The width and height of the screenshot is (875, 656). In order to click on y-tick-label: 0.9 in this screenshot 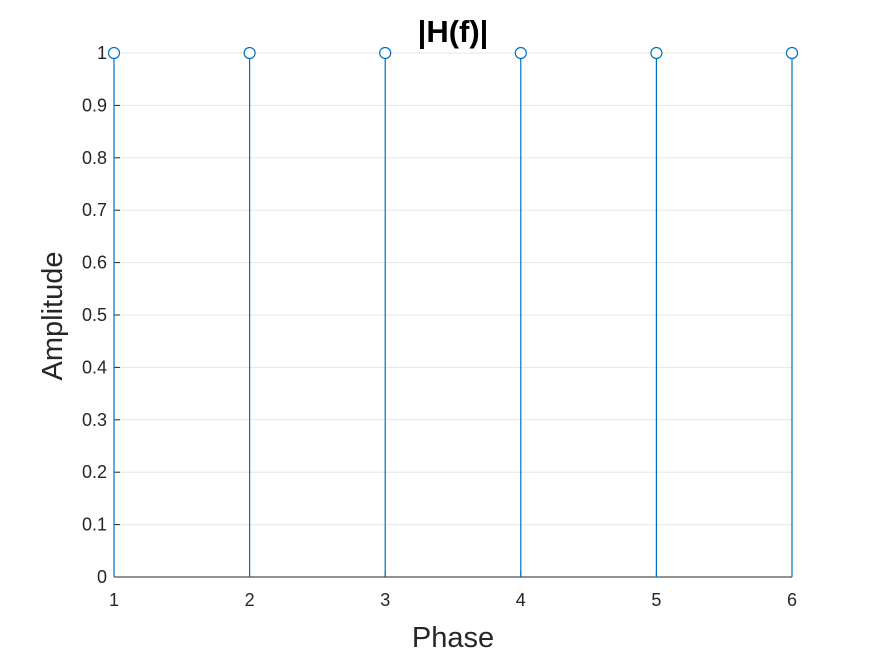, I will do `click(94, 105)`.